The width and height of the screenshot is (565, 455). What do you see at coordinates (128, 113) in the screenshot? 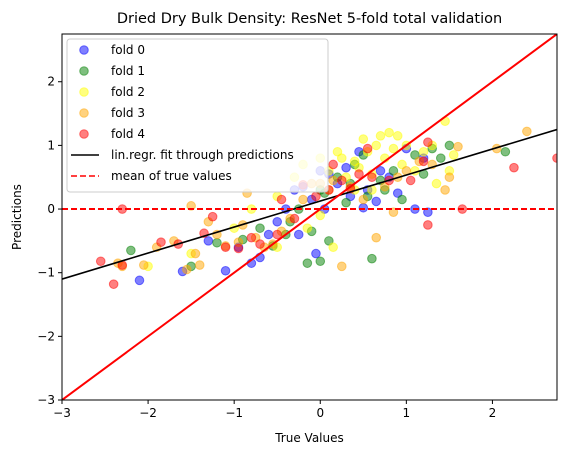
I see `legend-label: fold 3` at bounding box center [128, 113].